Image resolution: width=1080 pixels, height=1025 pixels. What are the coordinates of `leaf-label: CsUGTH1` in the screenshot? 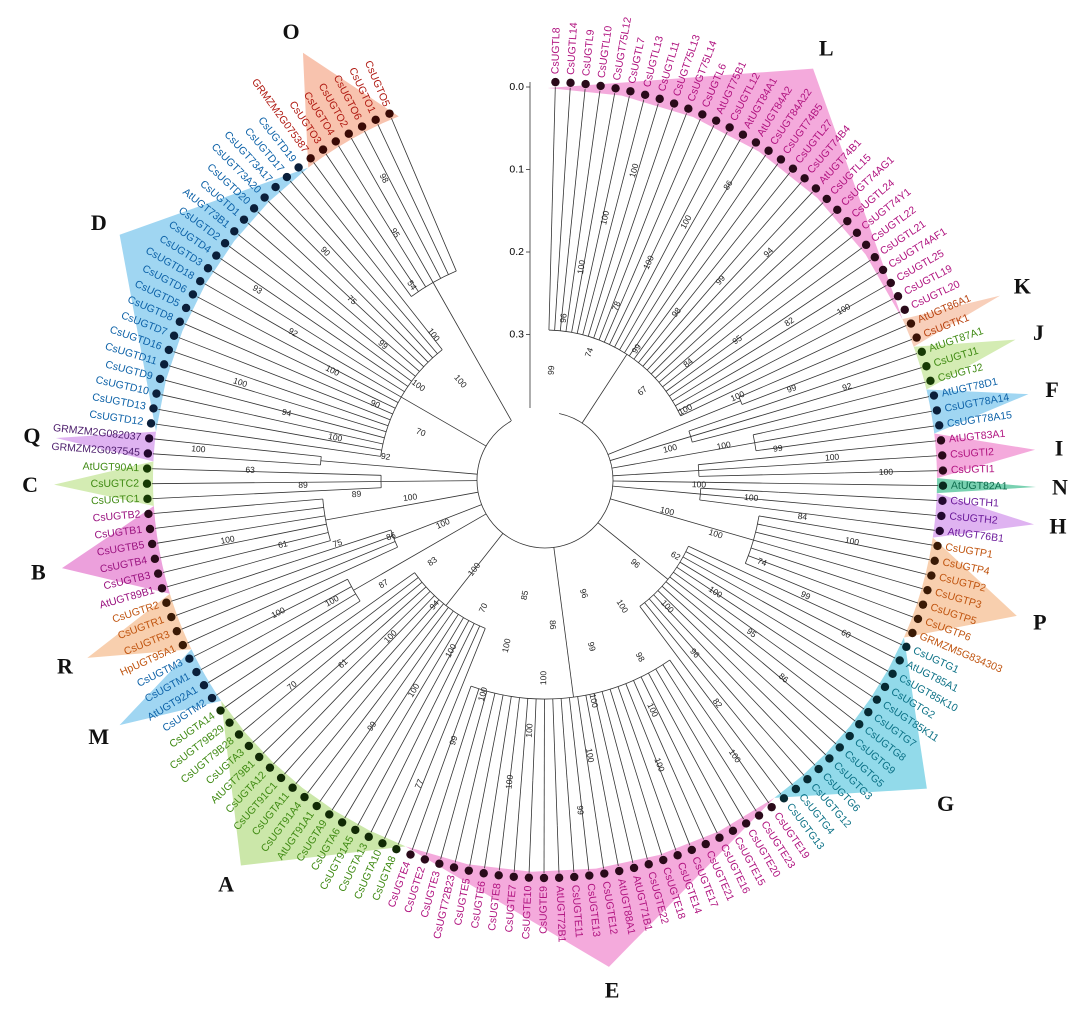 It's located at (974, 502).